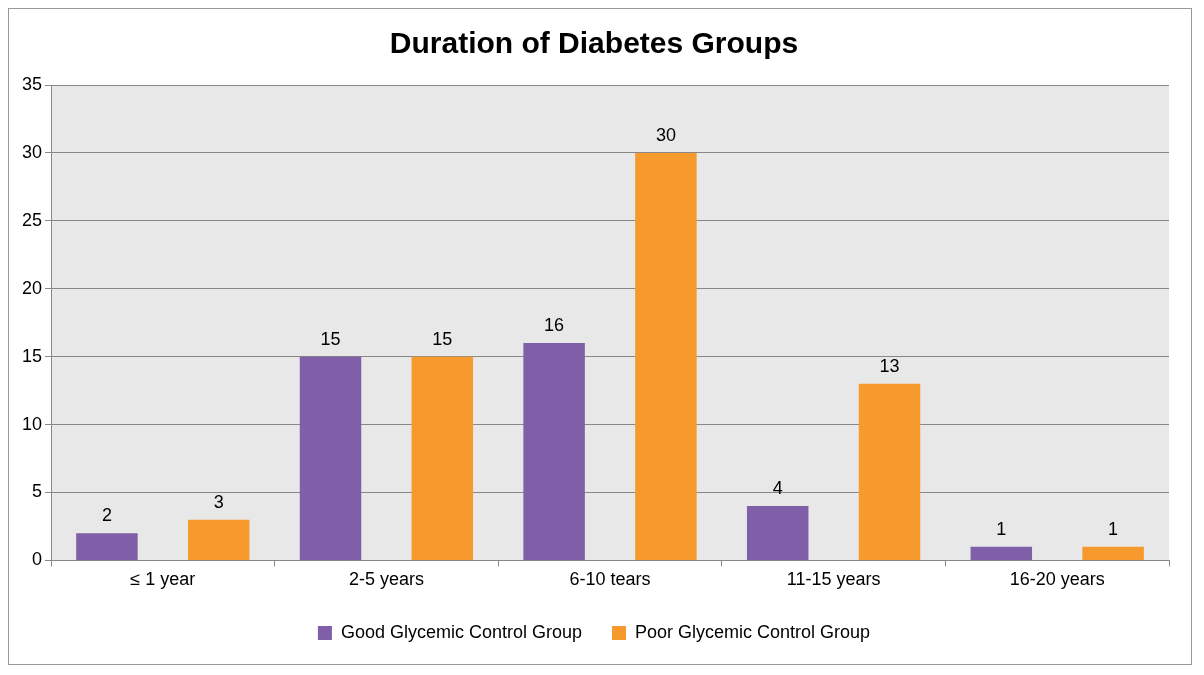  What do you see at coordinates (889, 365) in the screenshot?
I see `data-label: 13` at bounding box center [889, 365].